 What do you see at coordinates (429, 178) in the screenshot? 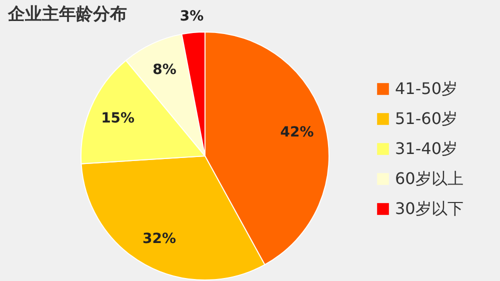
I see `legend-label: 60岁以上` at bounding box center [429, 178].